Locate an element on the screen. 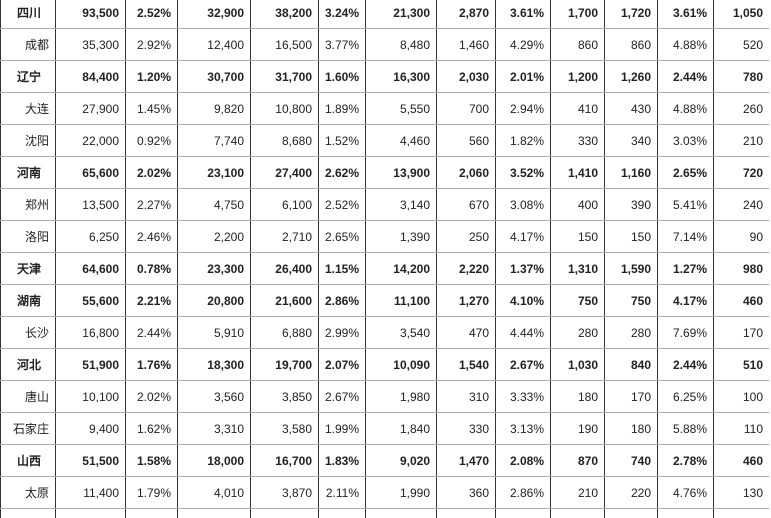 The image size is (771, 518). table-cell: 3.61% is located at coordinates (523, 14).